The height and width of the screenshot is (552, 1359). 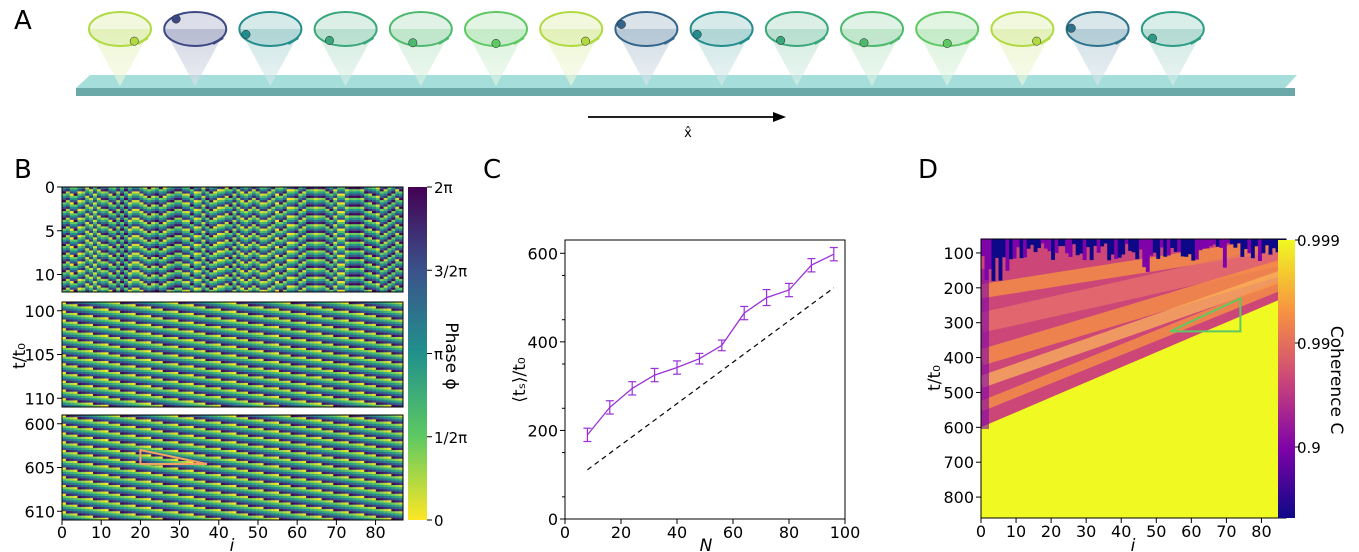 I want to click on oscillator-cone, so click(x=571, y=48).